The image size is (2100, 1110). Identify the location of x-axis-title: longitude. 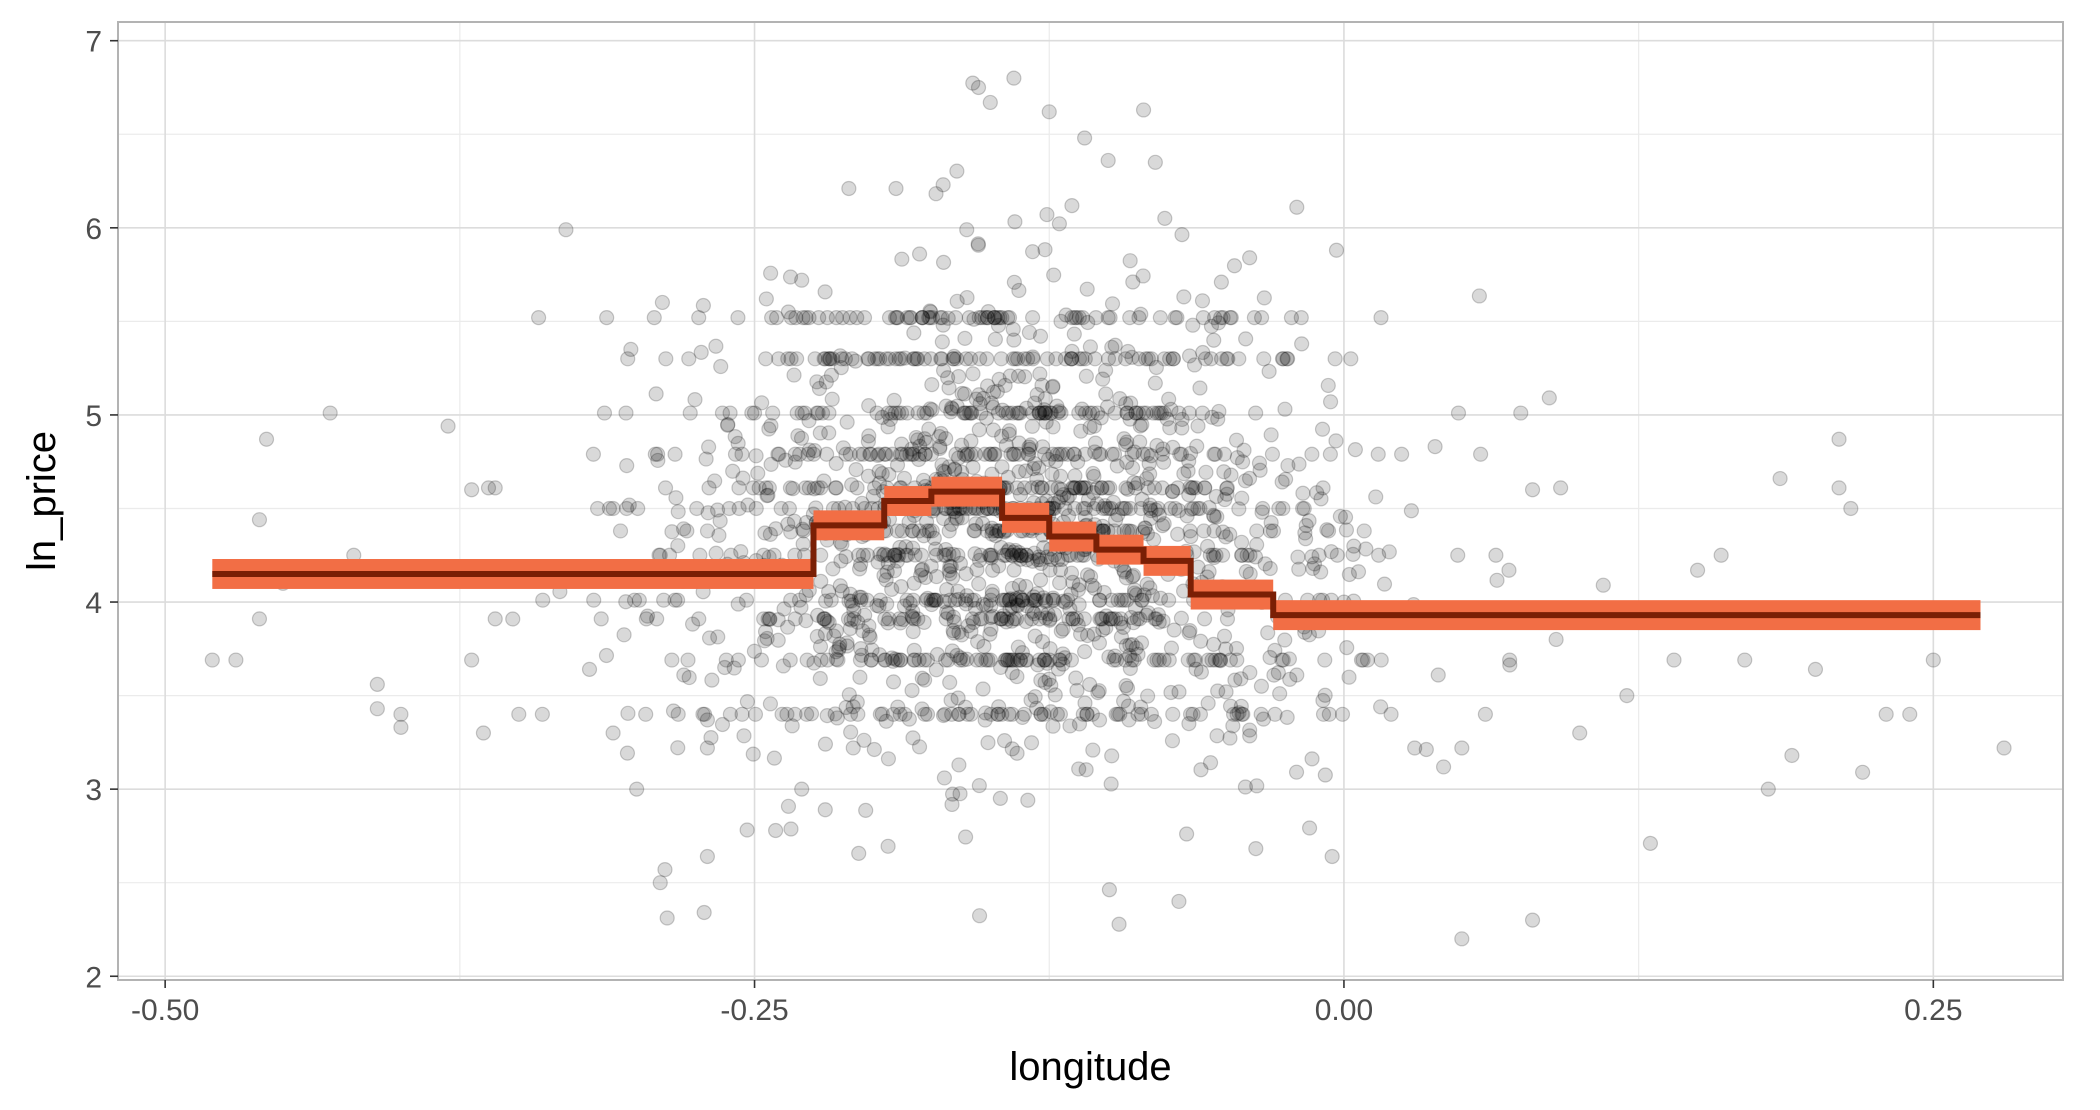
(1090, 1067).